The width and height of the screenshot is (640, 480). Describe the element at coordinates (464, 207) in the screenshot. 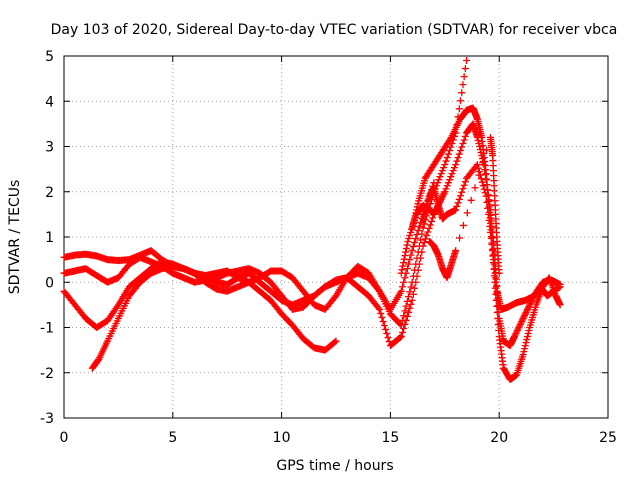

I see `series-track-h` at that location.